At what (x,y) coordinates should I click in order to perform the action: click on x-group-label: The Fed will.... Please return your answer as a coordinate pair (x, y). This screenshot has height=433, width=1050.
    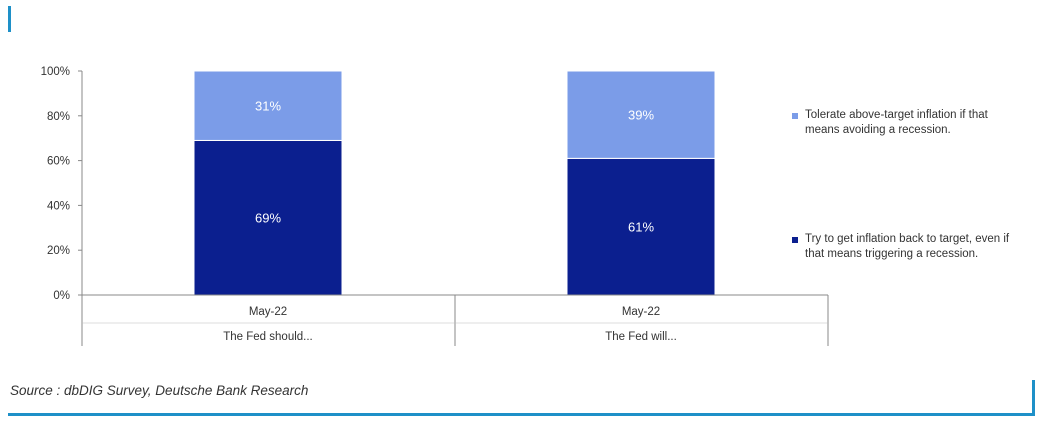
    Looking at the image, I should click on (641, 337).